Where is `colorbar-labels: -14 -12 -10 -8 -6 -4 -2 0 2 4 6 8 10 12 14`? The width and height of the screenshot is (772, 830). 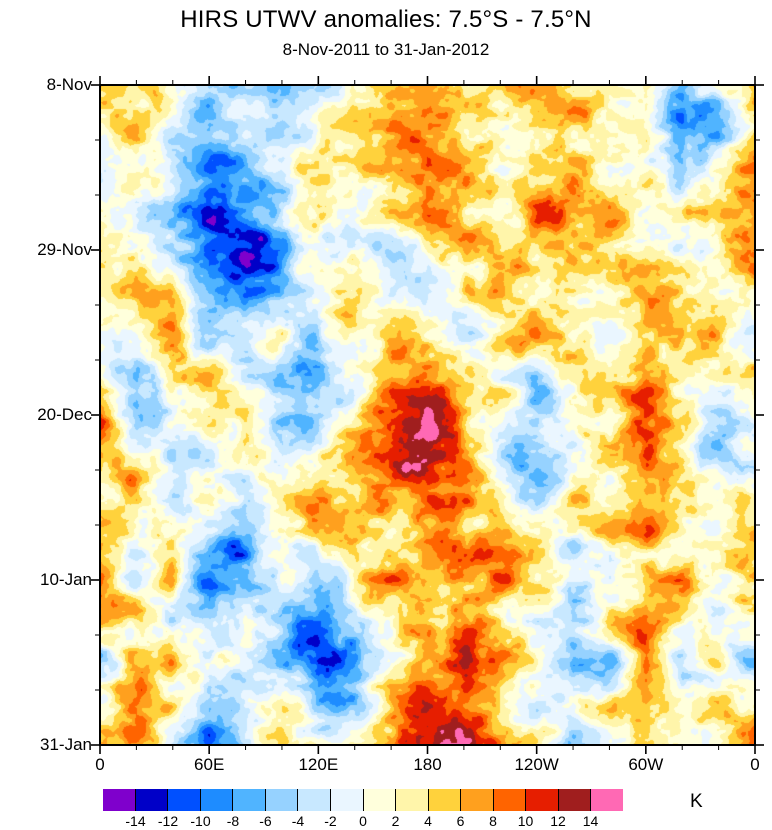
colorbar-labels: -14 -12 -10 -8 -6 -4 -2 0 2 4 6 8 10 12 14 is located at coordinates (363, 821).